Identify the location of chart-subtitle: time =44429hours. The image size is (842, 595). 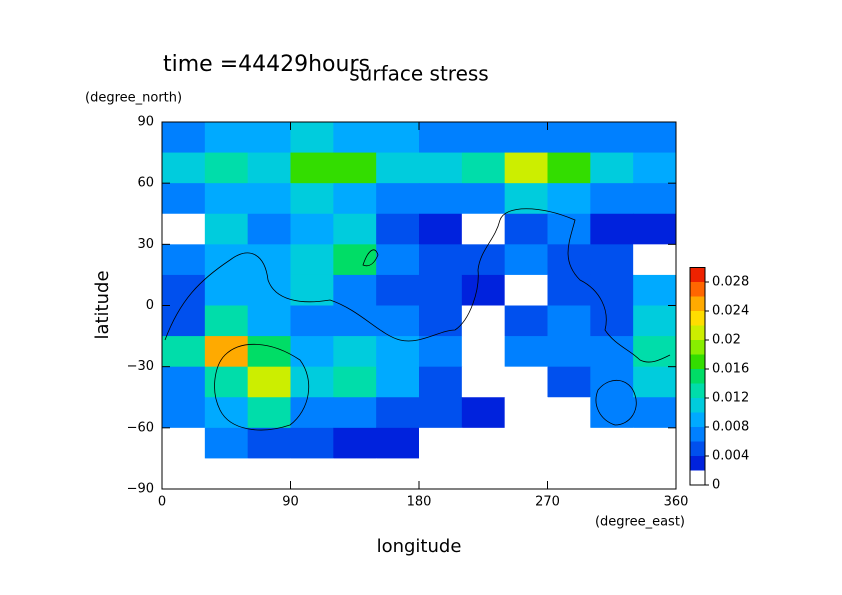
(266, 64).